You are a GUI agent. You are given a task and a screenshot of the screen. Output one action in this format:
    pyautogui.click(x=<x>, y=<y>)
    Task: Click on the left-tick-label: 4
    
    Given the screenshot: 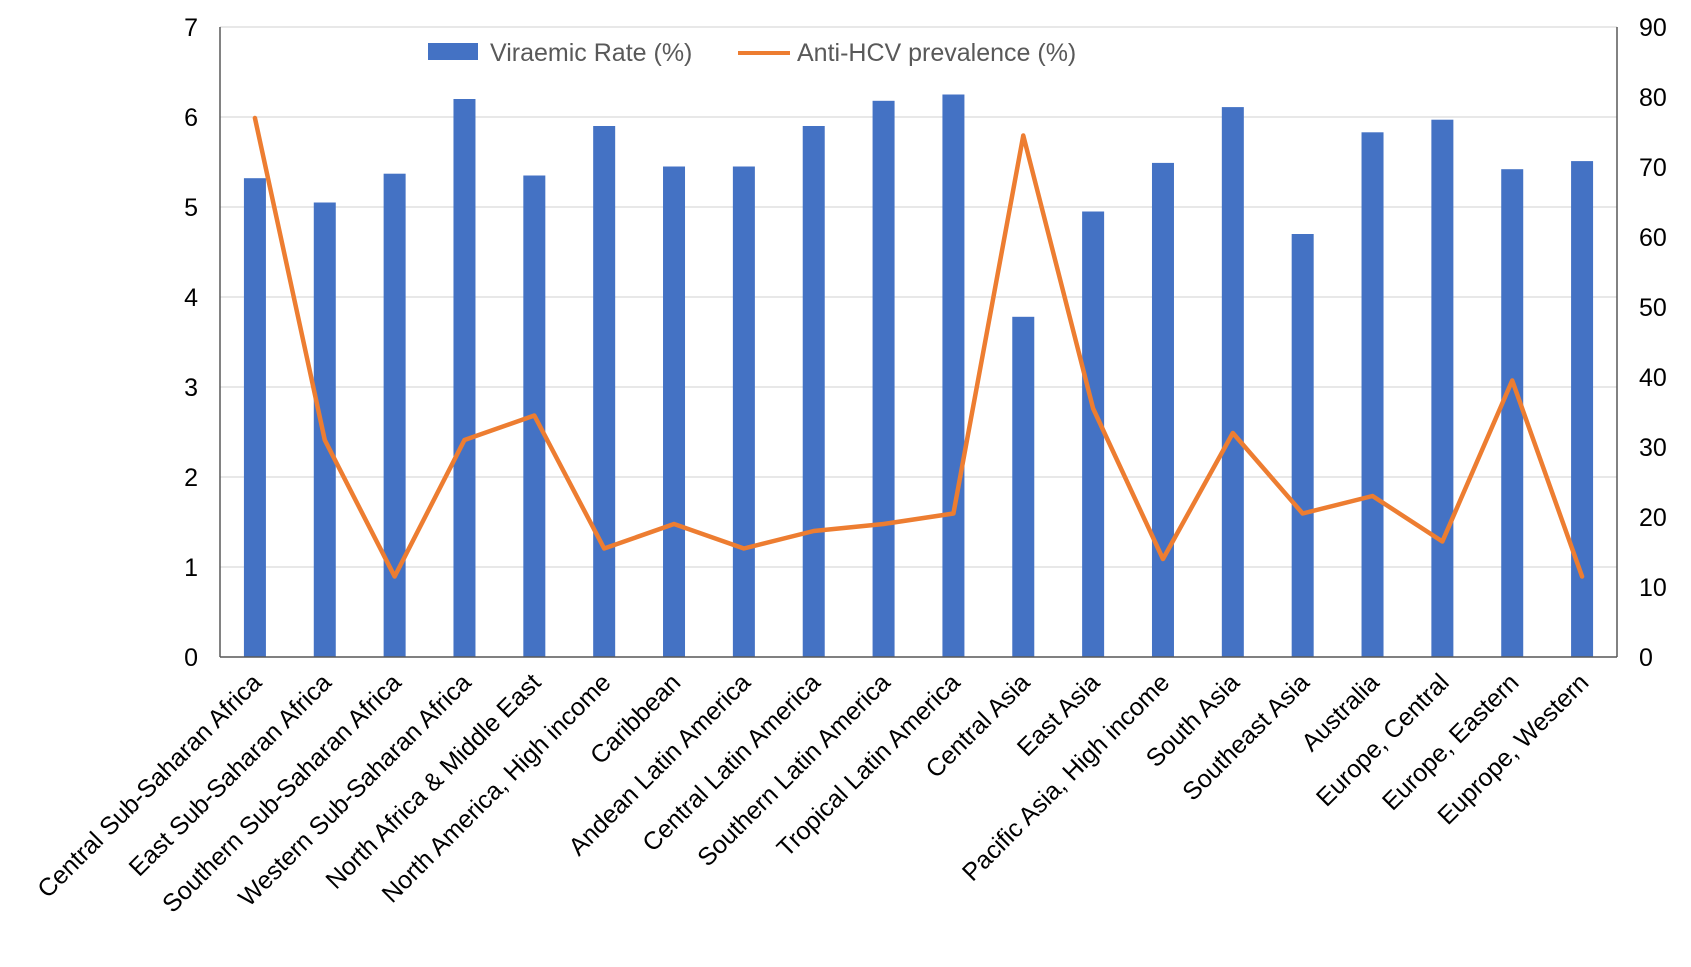 What is the action you would take?
    pyautogui.click(x=191, y=298)
    